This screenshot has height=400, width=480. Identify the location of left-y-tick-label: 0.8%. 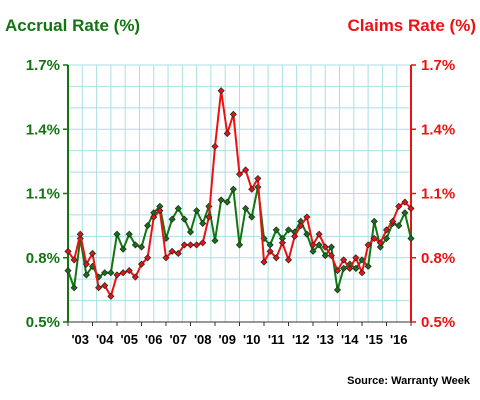
(43, 258).